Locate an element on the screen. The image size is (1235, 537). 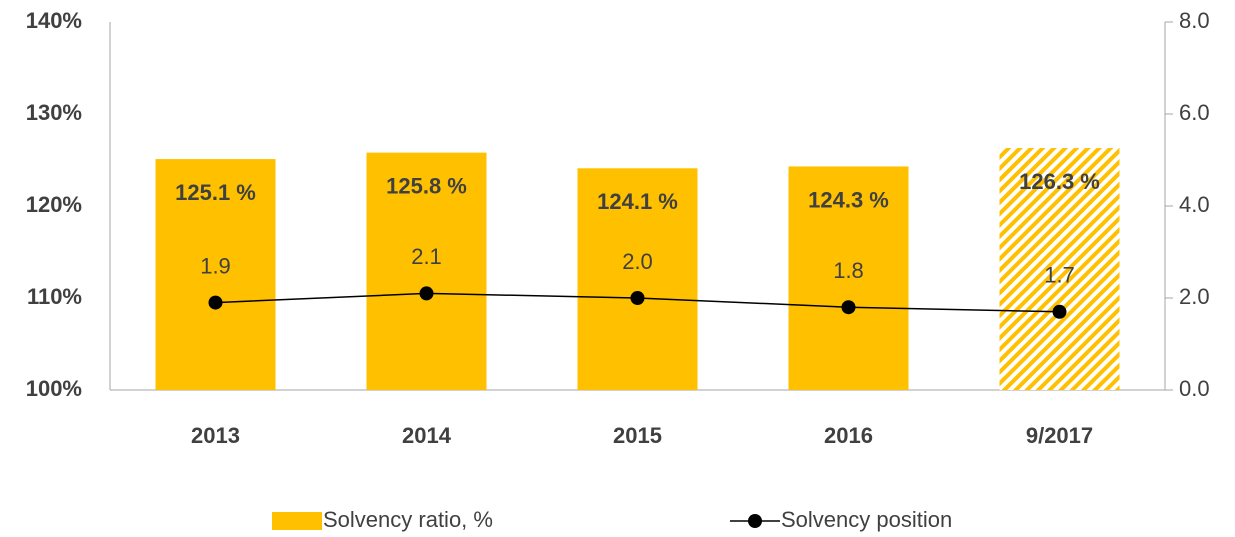
line-value-label: 1.8 is located at coordinates (848, 270).